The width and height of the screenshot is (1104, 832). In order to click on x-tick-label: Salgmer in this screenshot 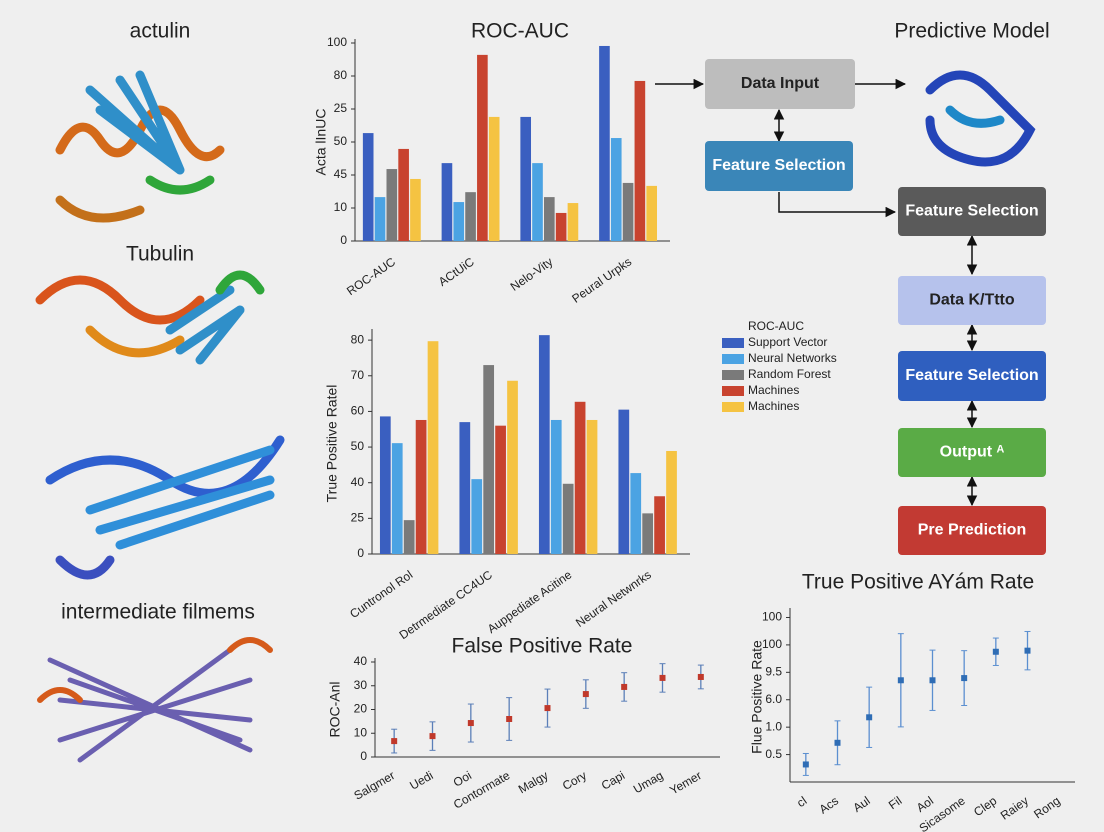, I will do `click(375, 785)`.